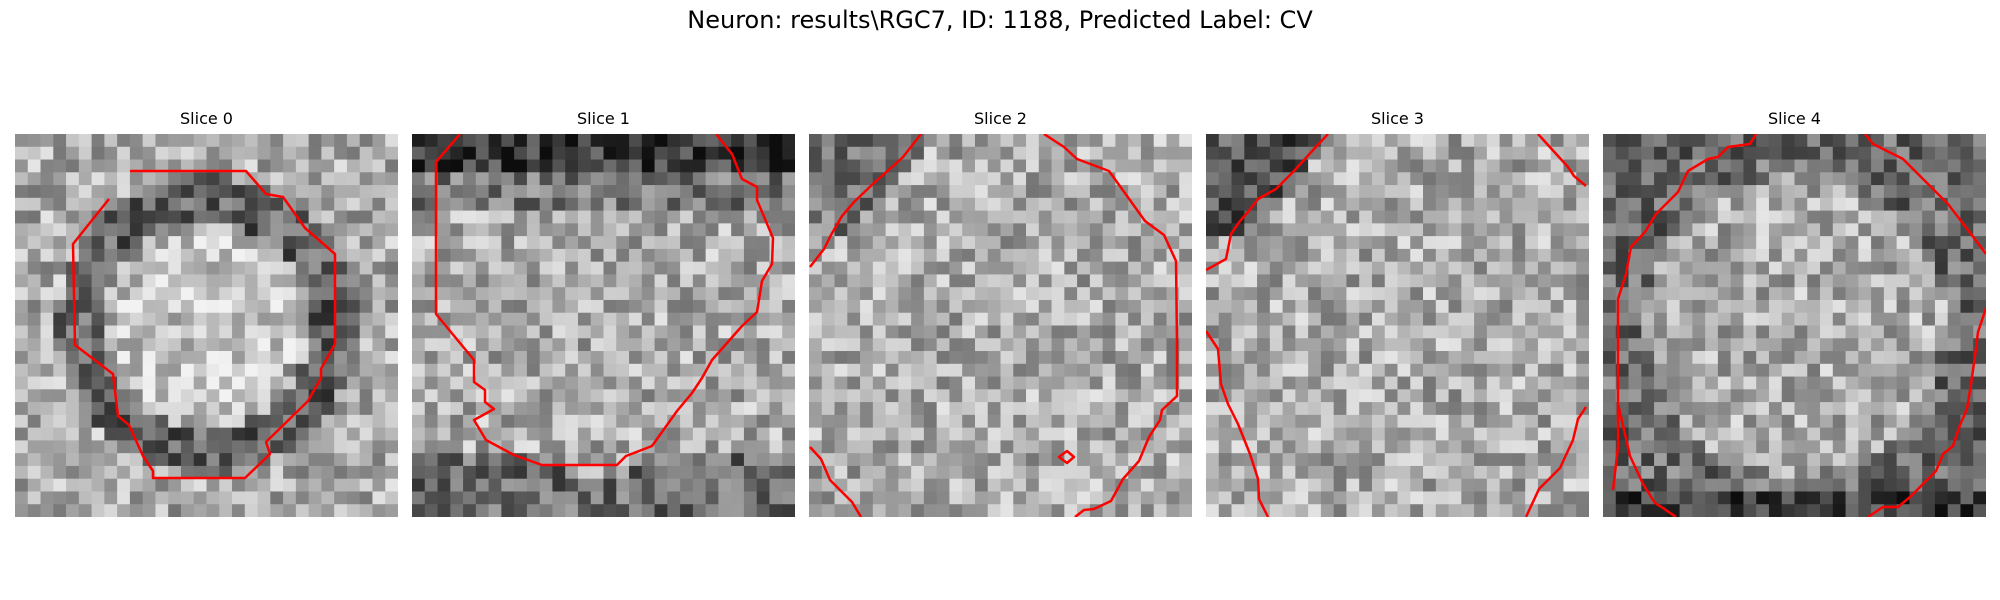  I want to click on slice-panel-2: Slice 2, so click(1000, 312).